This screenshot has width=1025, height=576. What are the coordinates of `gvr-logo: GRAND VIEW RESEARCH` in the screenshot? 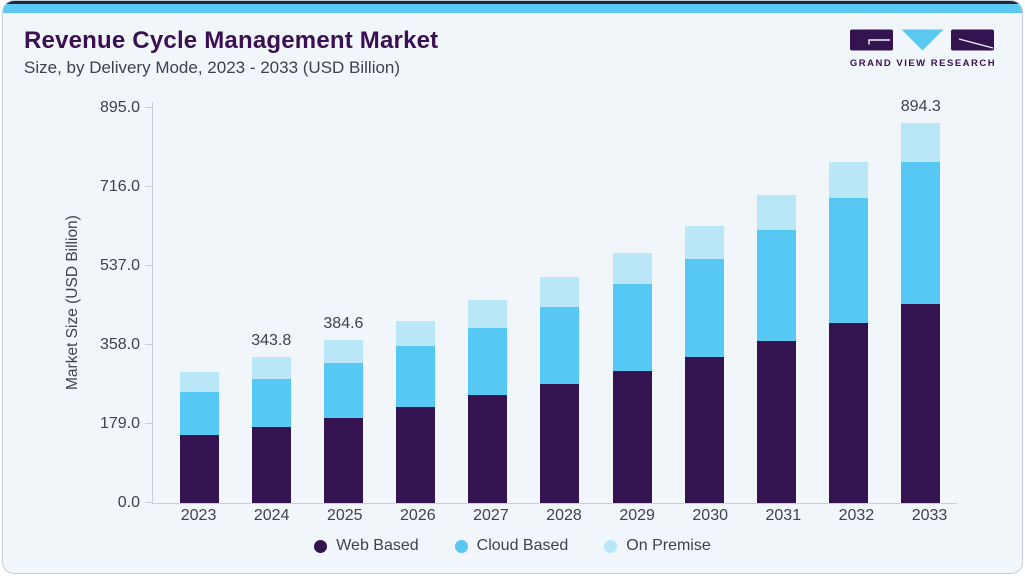 It's located at (923, 49).